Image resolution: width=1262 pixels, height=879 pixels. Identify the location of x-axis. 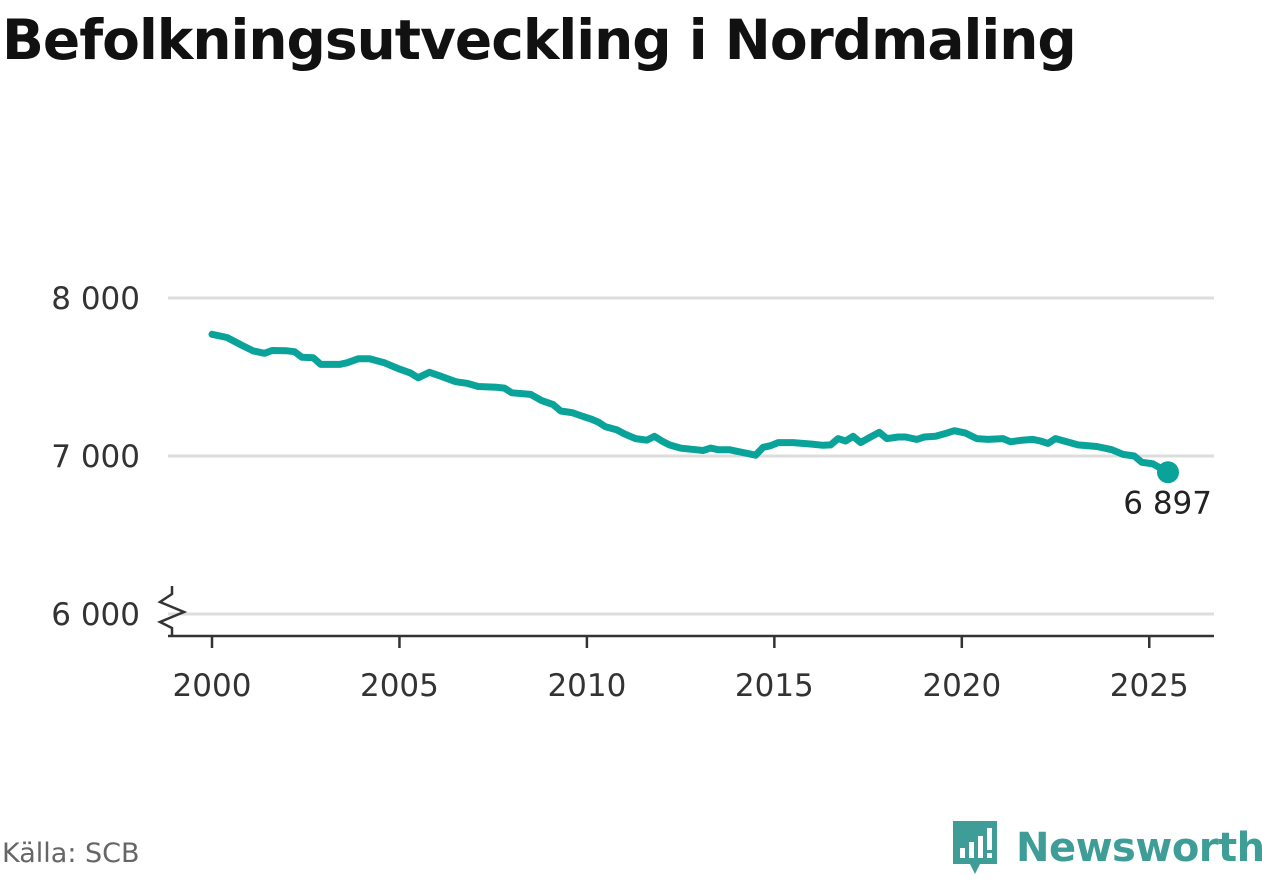
(691, 641).